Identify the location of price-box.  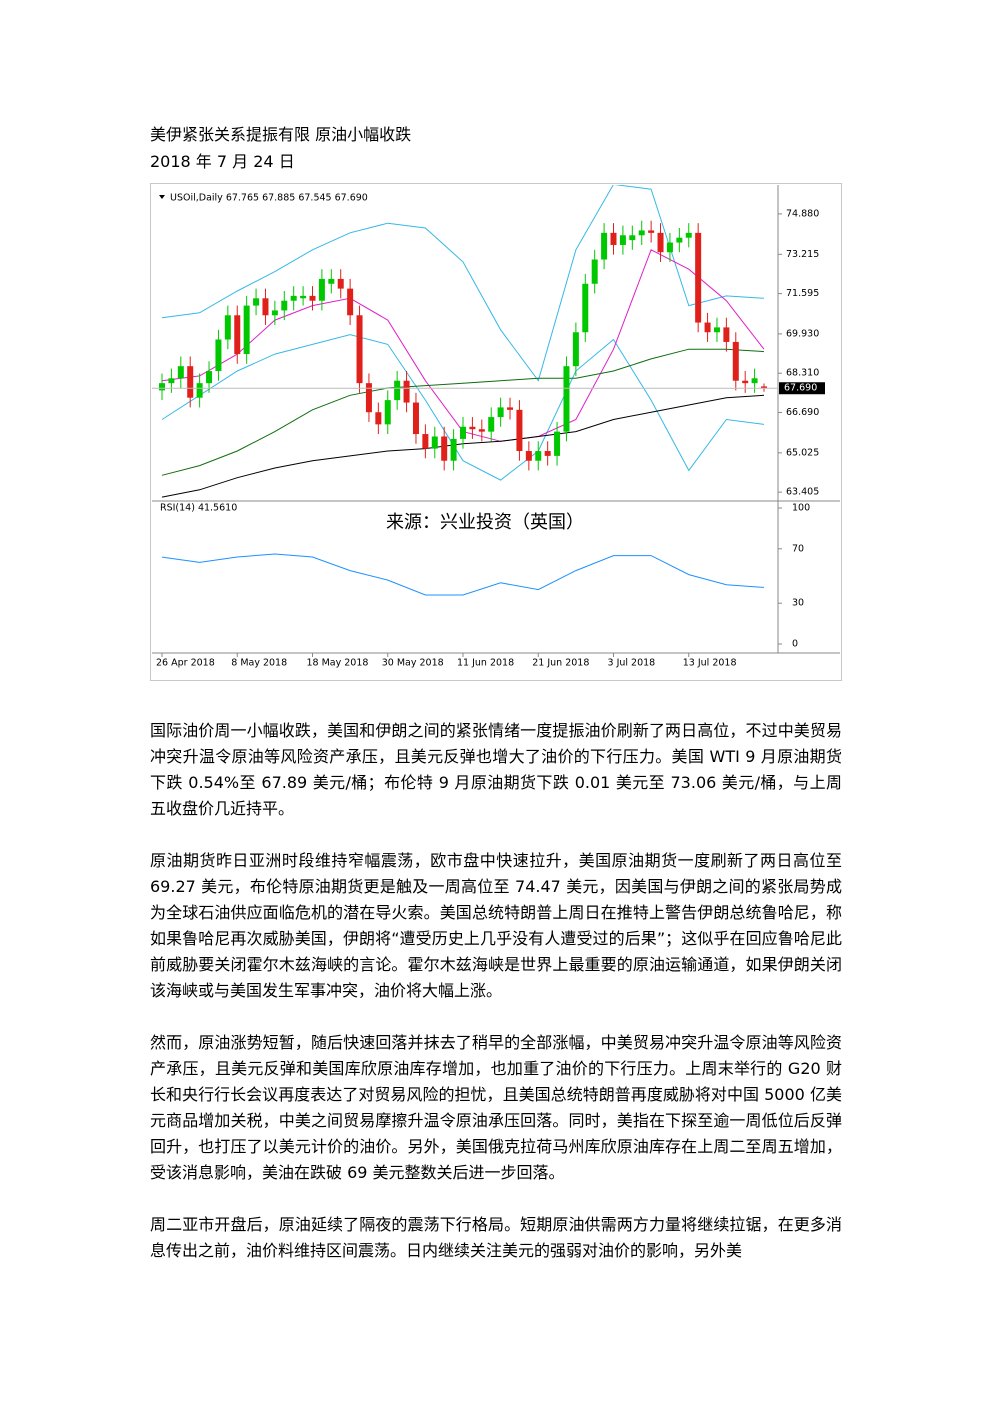
(802, 388).